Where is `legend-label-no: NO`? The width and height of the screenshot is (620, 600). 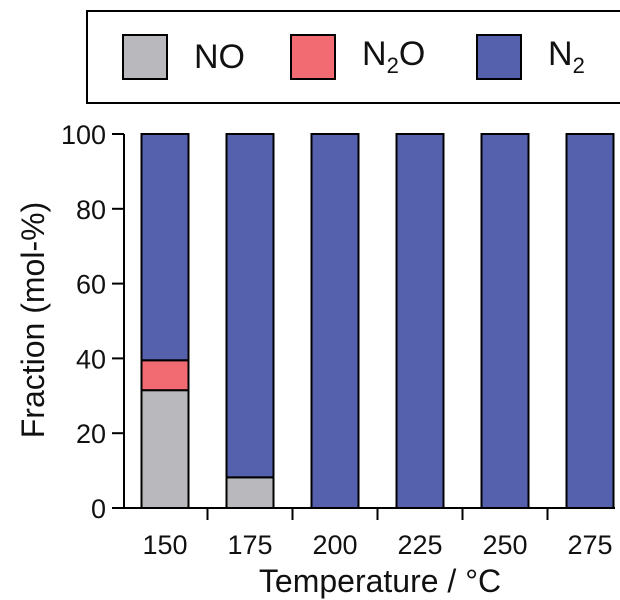
legend-label-no: NO is located at coordinates (219, 57).